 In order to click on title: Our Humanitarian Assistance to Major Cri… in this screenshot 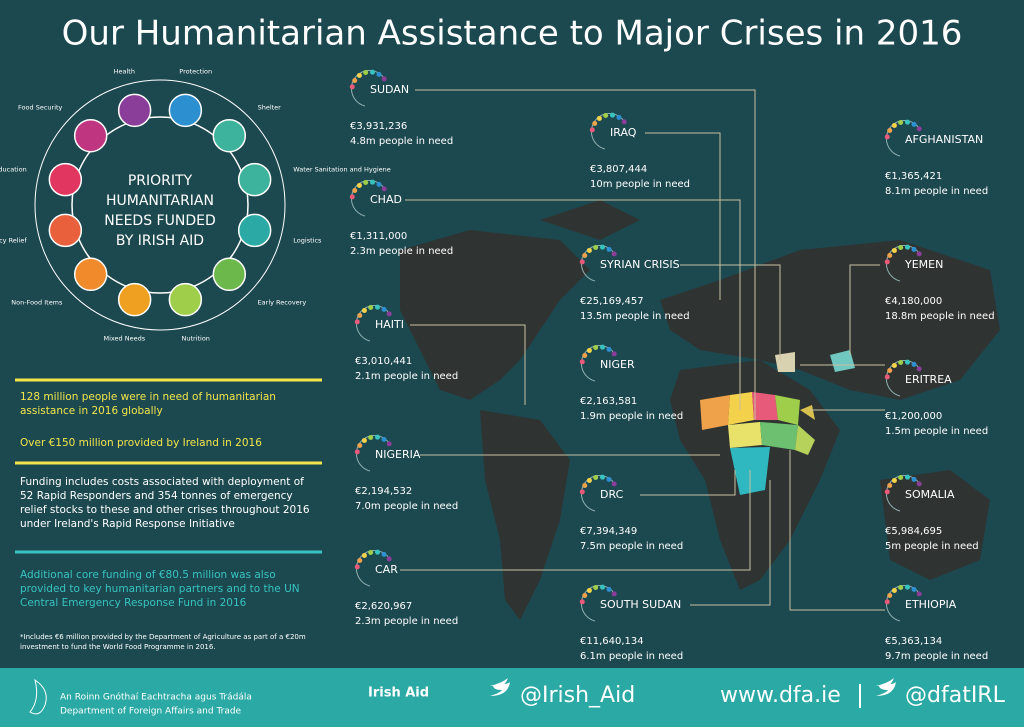, I will do `click(512, 34)`.